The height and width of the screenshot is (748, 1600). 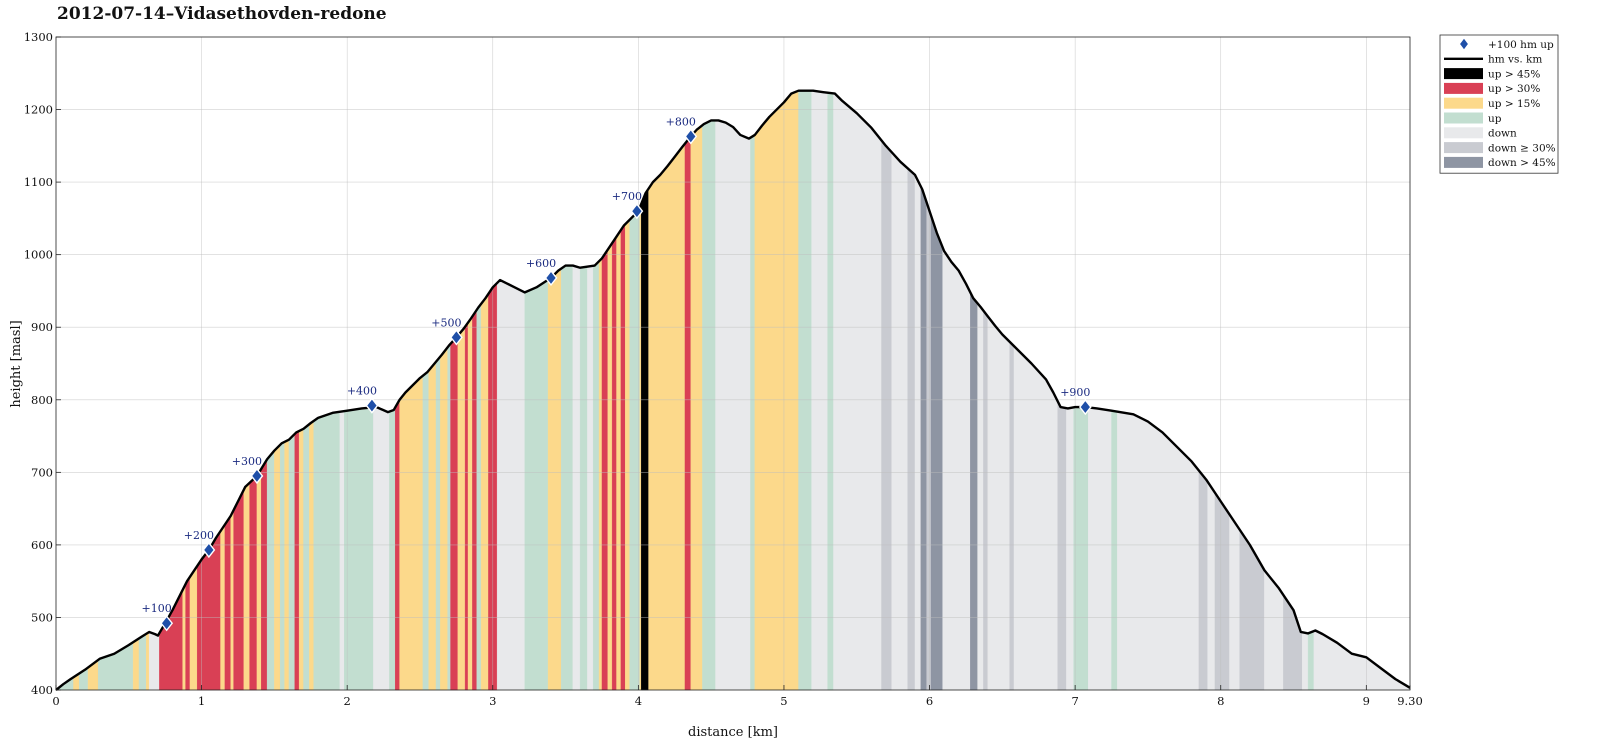 I want to click on hm-up-marker-label: +800, so click(x=681, y=121).